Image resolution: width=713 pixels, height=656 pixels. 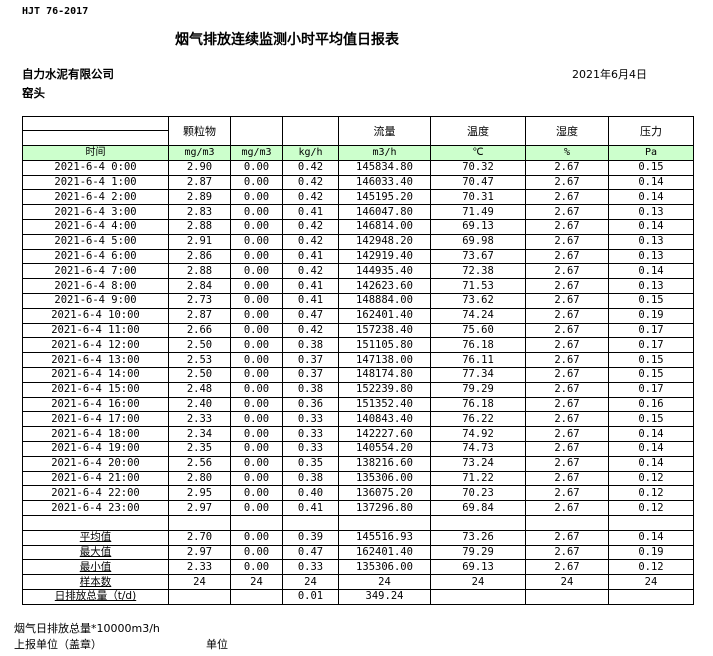 I want to click on header-divider, so click(x=95, y=130).